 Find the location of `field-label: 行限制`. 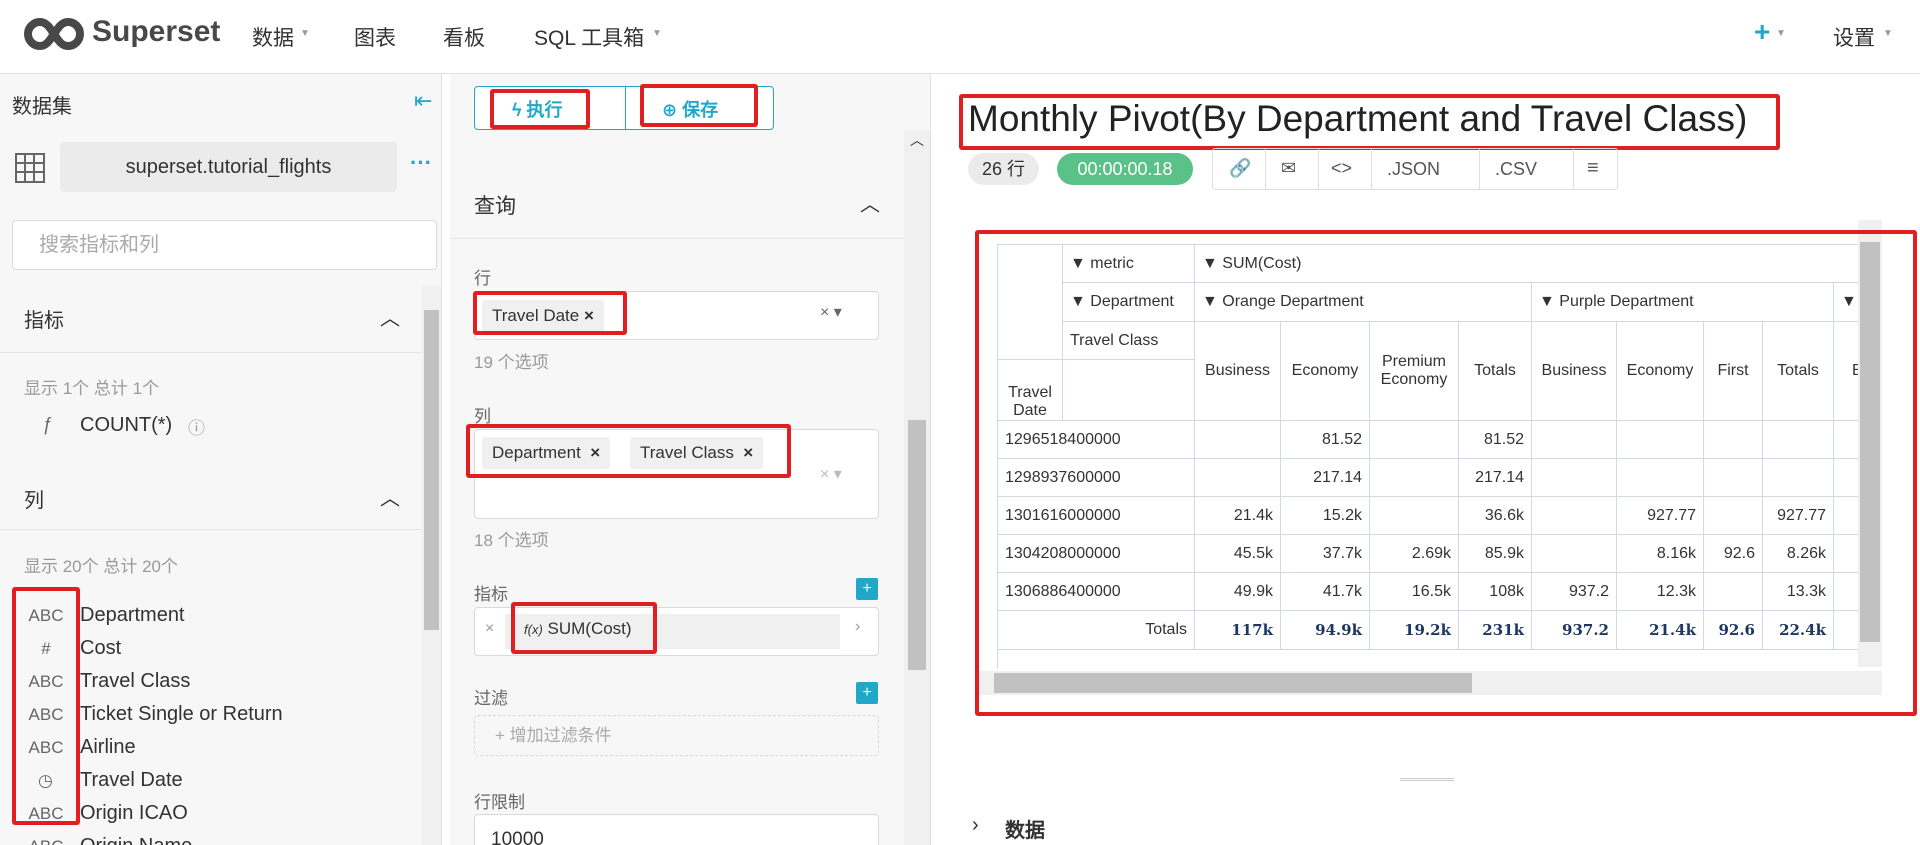

field-label: 行限制 is located at coordinates (499, 802).